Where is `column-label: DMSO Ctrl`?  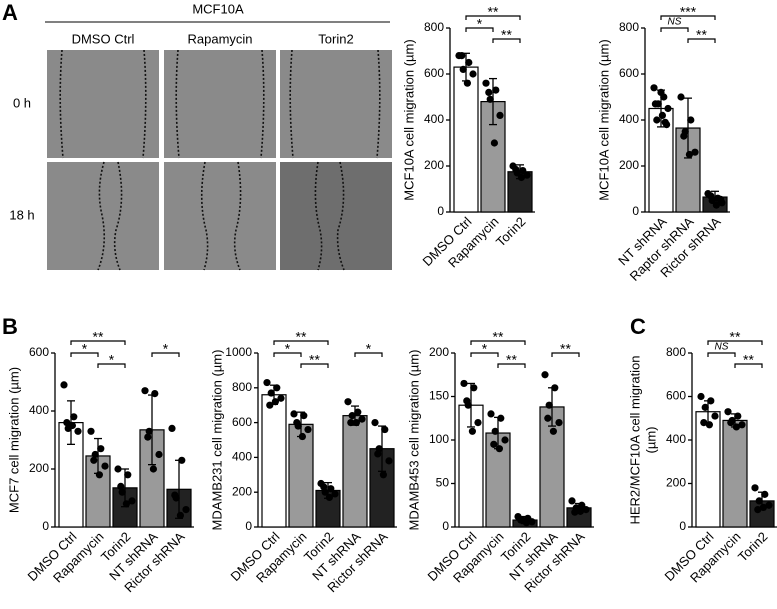 column-label: DMSO Ctrl is located at coordinates (103, 38).